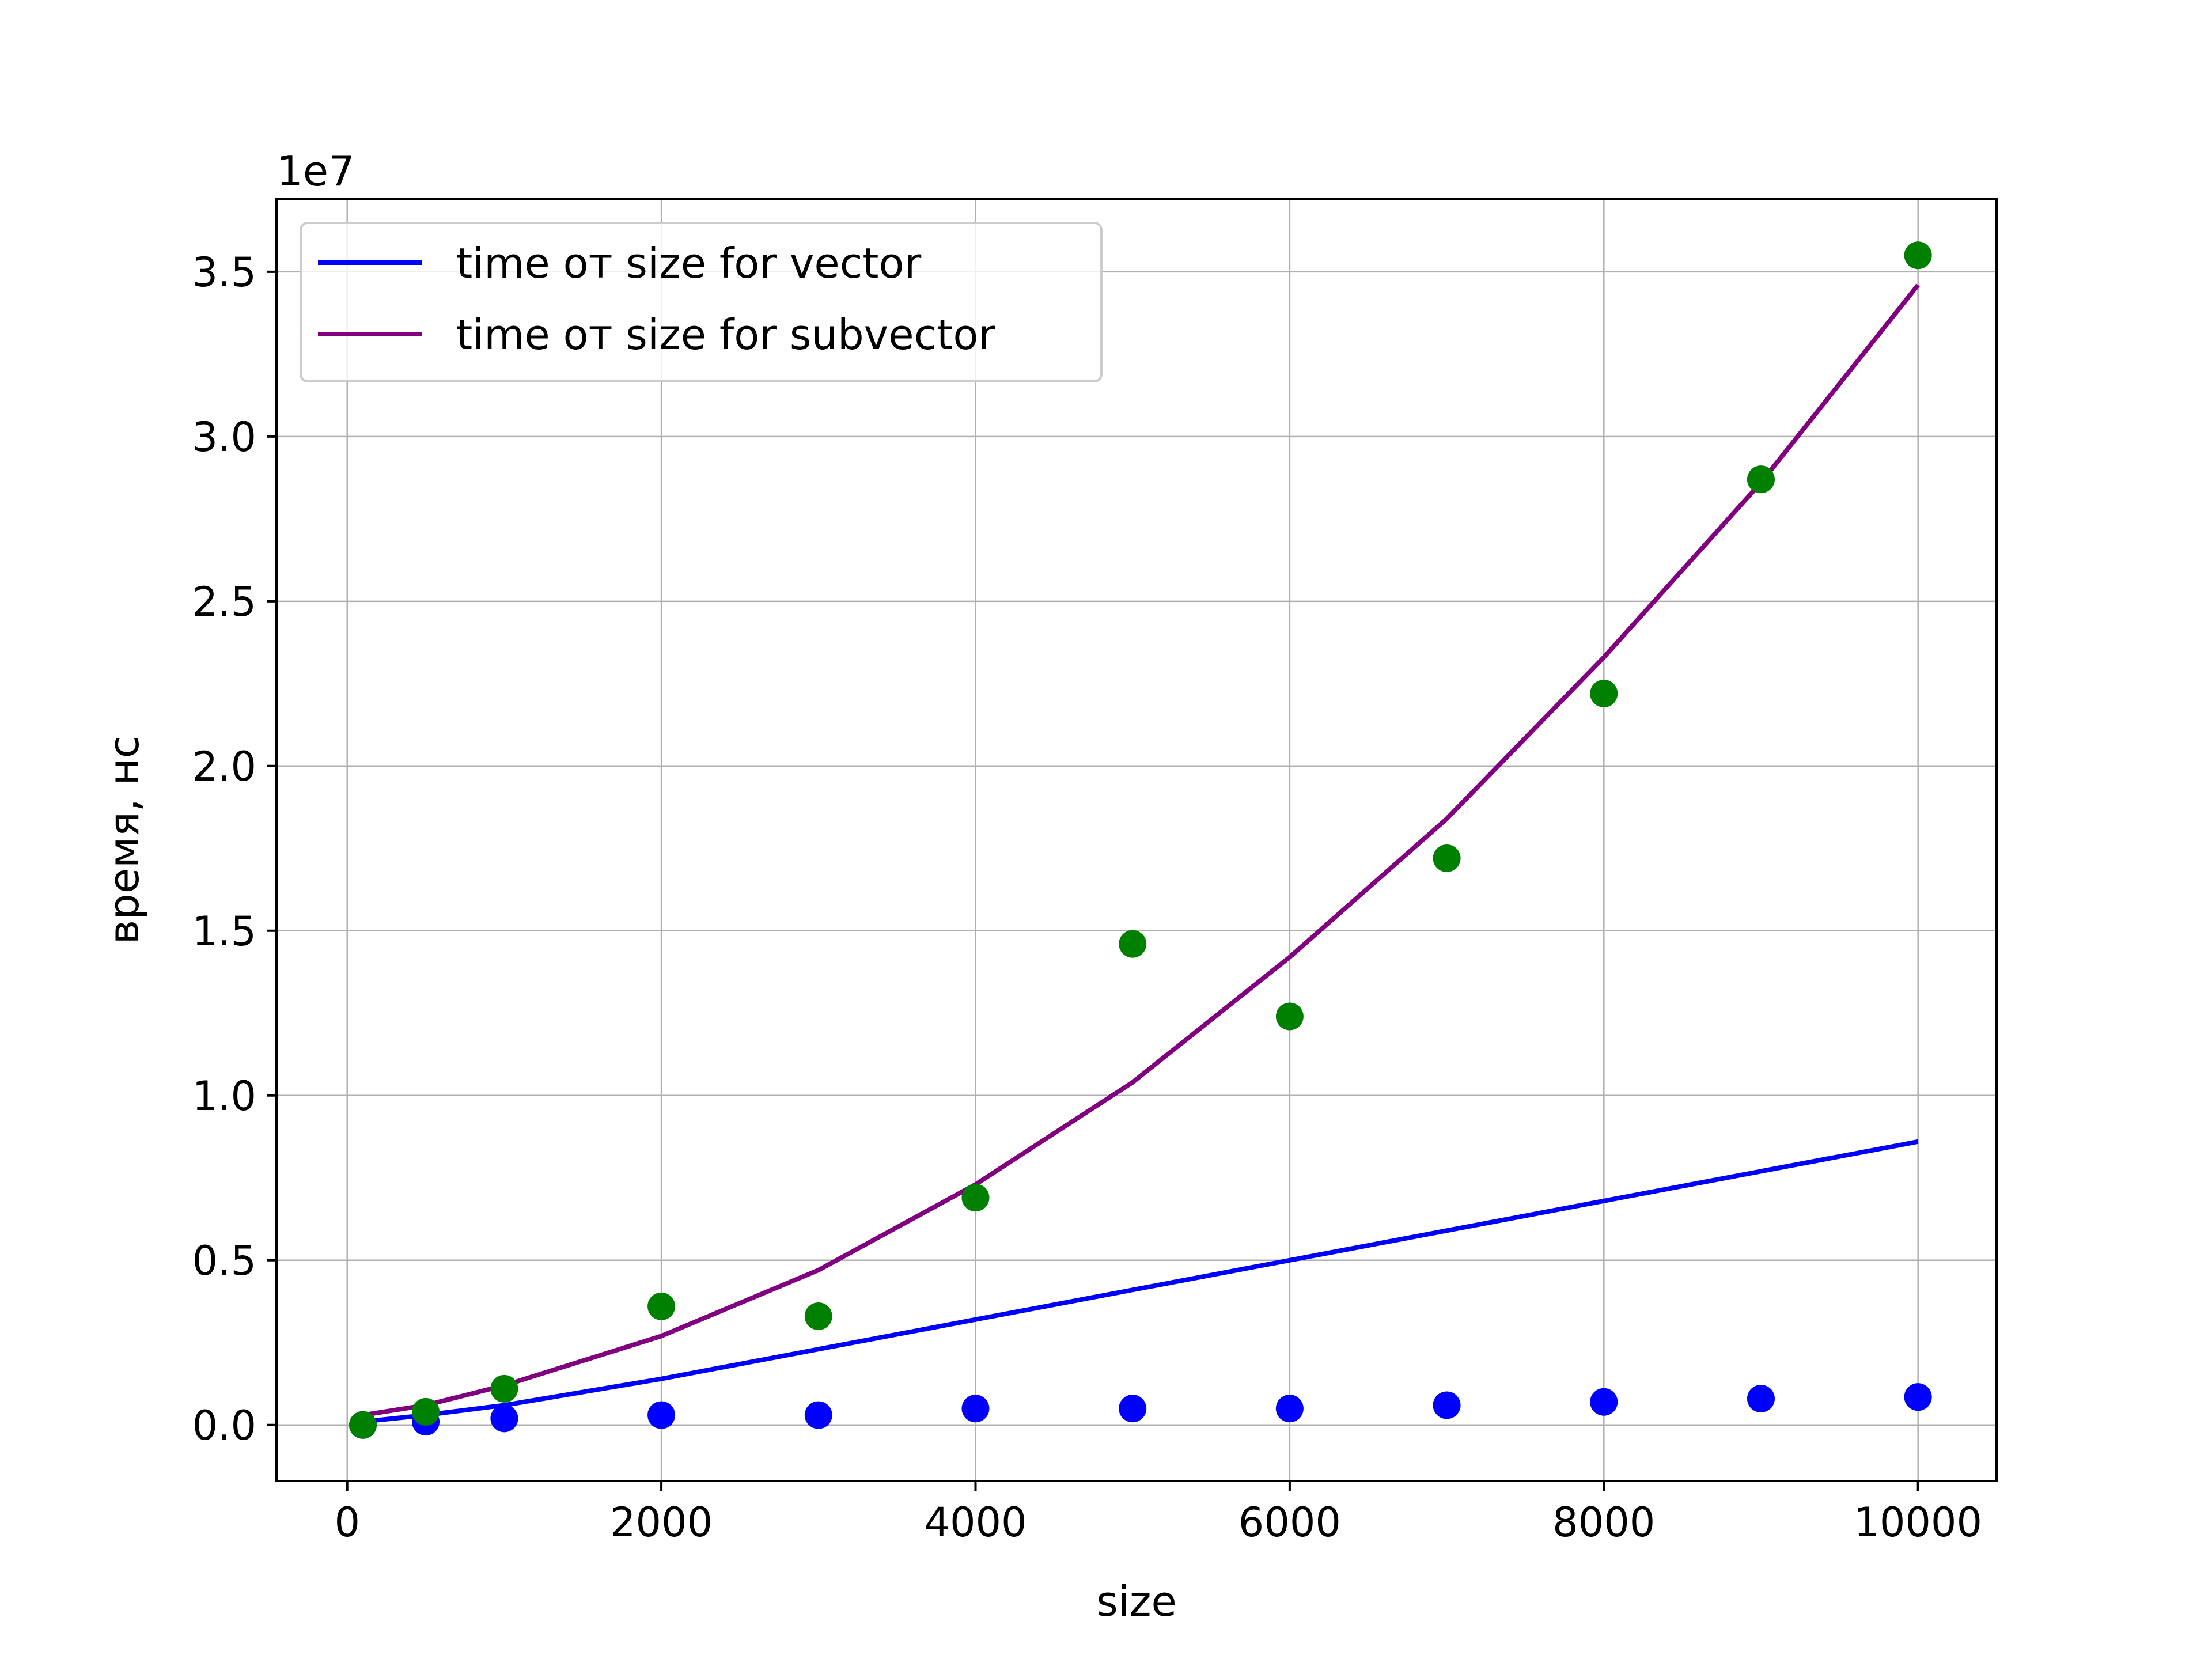 The image size is (2212, 1659). What do you see at coordinates (689, 263) in the screenshot?
I see `legend-vector-label: time от size for vector` at bounding box center [689, 263].